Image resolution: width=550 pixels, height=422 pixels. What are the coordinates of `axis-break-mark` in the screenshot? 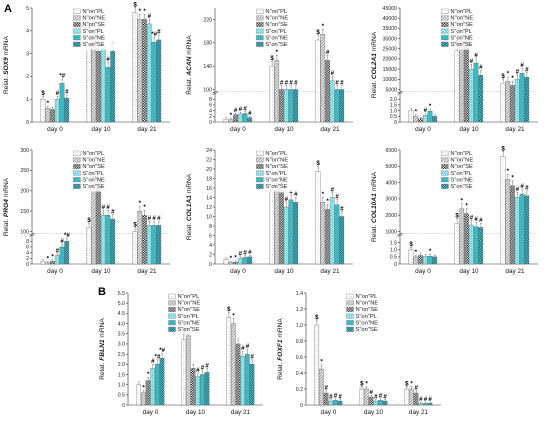 It's located at (32, 235).